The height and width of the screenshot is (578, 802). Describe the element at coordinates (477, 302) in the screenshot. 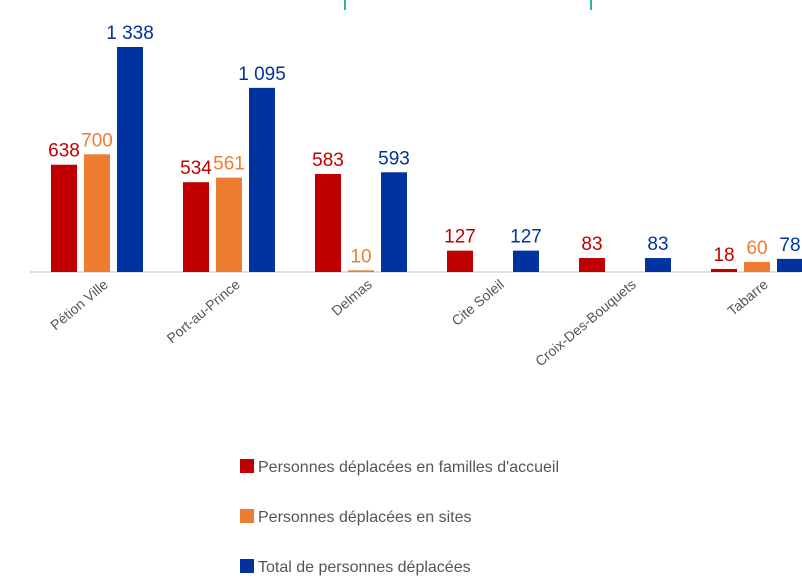

I see `x-tick-label: Cite Soleil` at that location.